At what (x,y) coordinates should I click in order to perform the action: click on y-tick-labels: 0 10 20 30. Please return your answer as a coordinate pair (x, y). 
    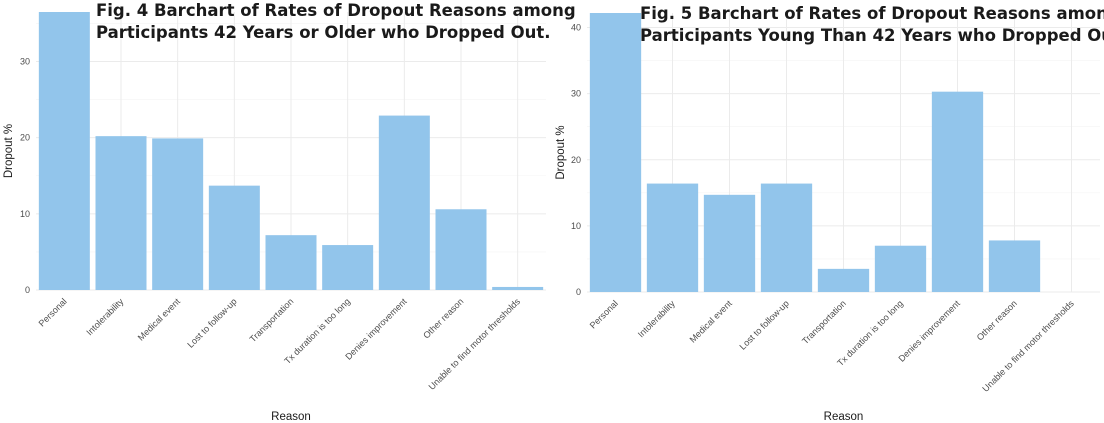
    Looking at the image, I should click on (25, 176).